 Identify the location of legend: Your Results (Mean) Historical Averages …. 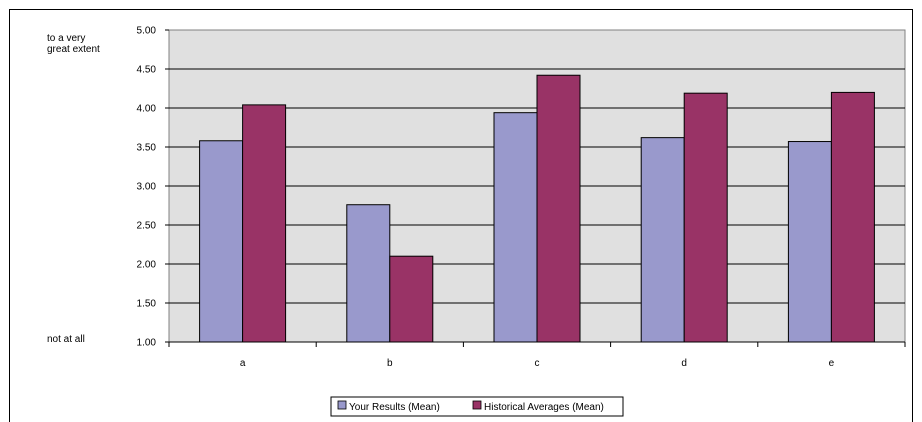
(477, 406).